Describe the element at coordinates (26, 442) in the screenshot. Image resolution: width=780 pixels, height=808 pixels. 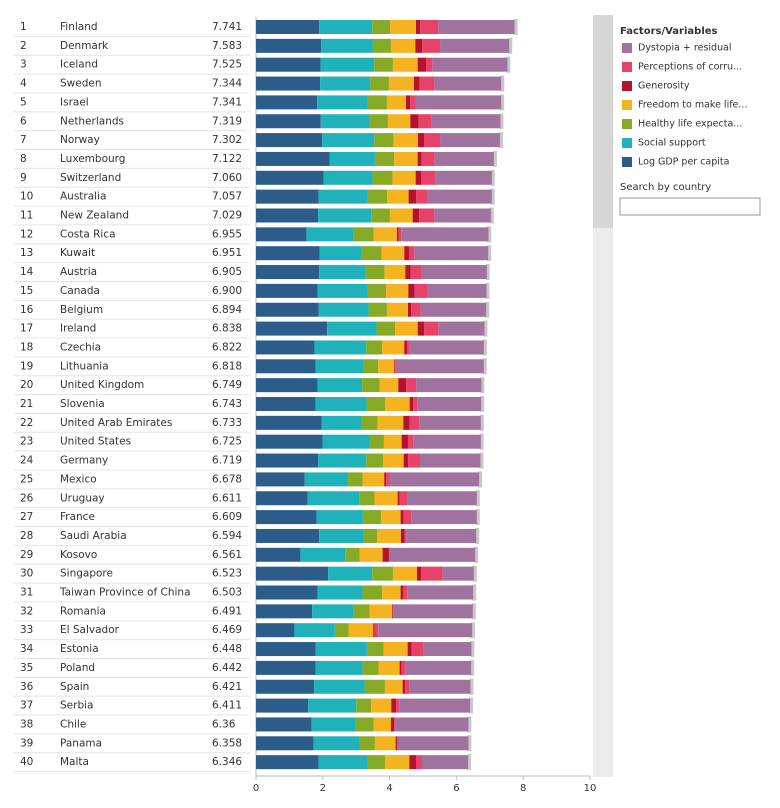
I see `rank: 23` at that location.